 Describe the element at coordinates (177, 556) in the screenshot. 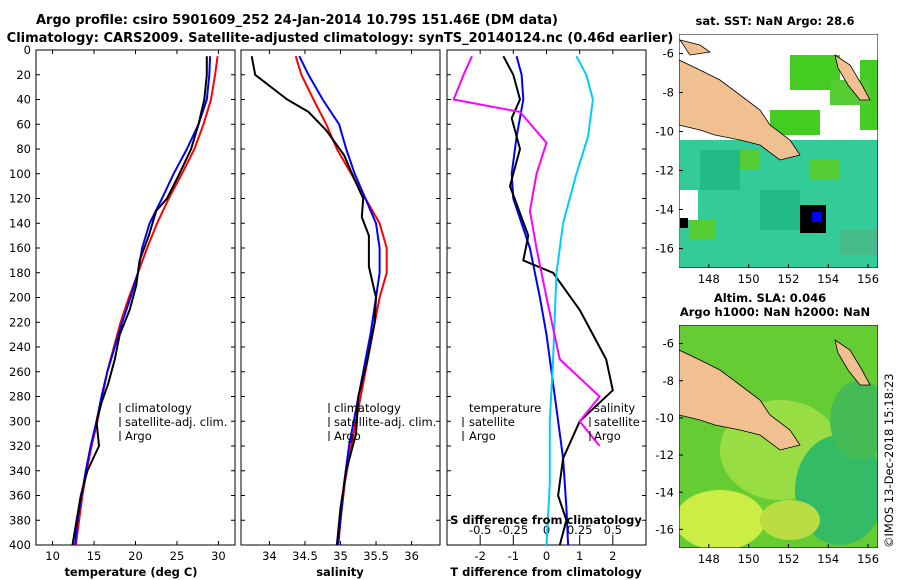

I see `x-tick-label: 25` at that location.